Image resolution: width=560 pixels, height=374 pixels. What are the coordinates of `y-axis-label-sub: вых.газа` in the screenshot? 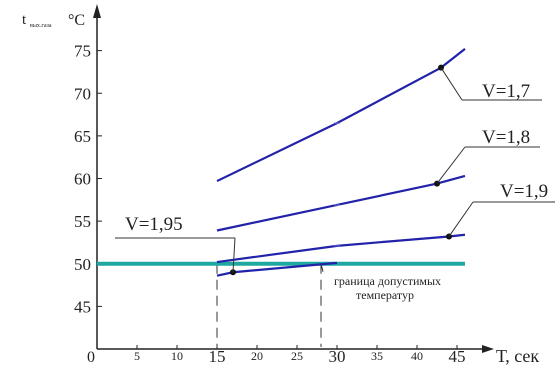 It's located at (41, 26).